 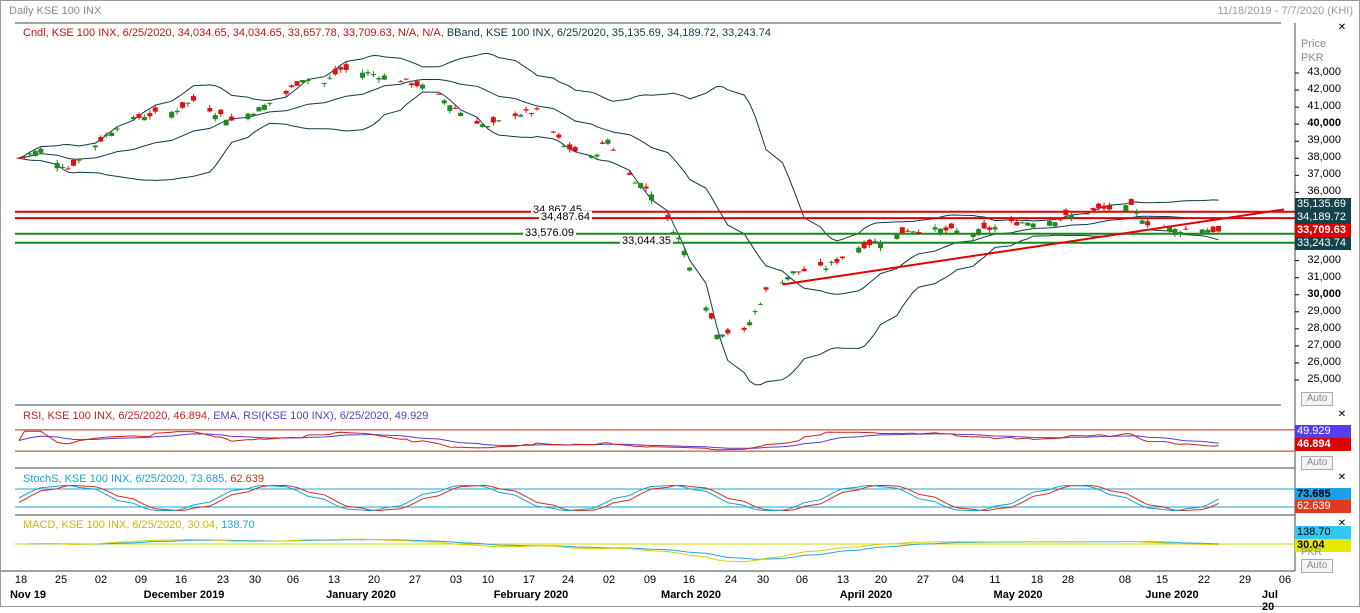 What do you see at coordinates (1172, 595) in the screenshot?
I see `x-axis-month-label: June 2020` at bounding box center [1172, 595].